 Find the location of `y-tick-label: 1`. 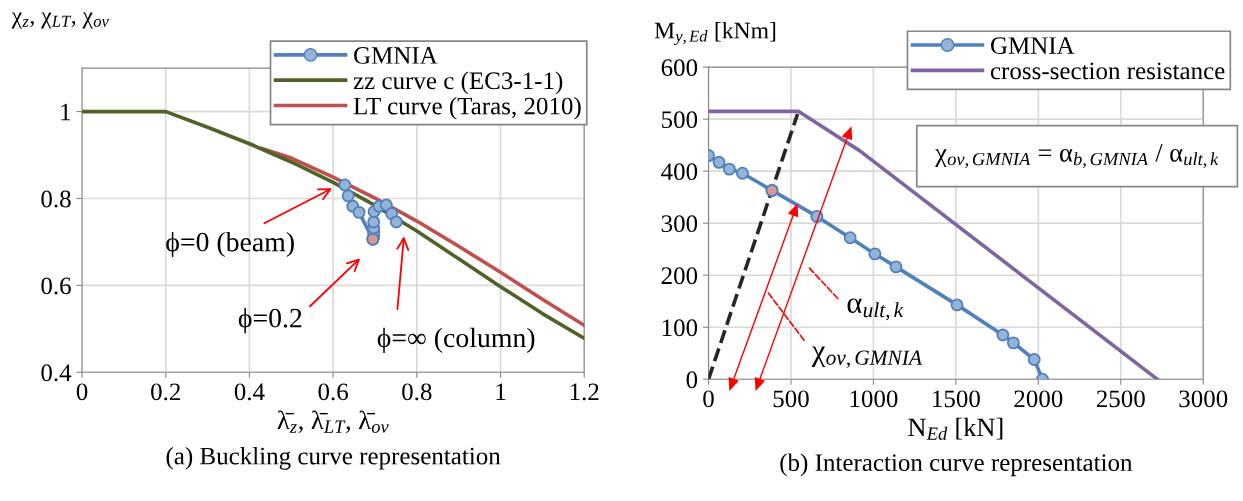

y-tick-label: 1 is located at coordinates (66, 112).